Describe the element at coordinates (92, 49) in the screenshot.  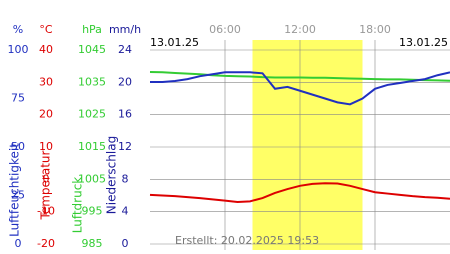
I see `y-tick-label: 1045` at that location.